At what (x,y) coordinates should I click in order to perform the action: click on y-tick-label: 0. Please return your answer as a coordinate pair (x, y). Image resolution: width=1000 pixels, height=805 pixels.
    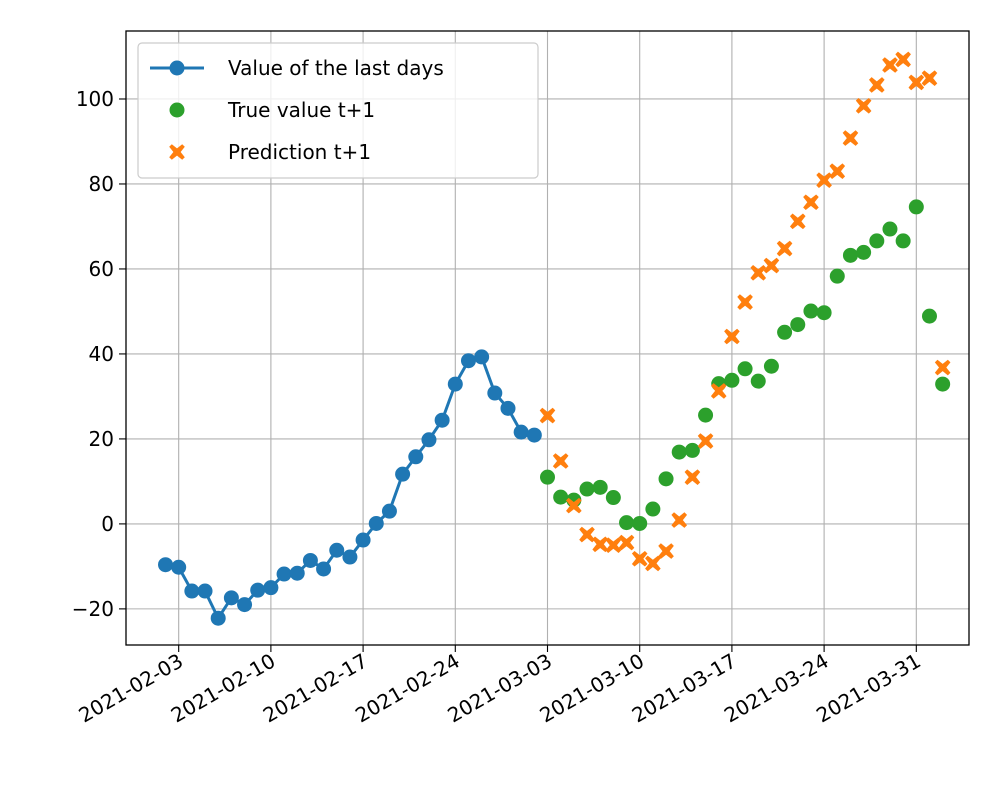
    Looking at the image, I should click on (107, 524).